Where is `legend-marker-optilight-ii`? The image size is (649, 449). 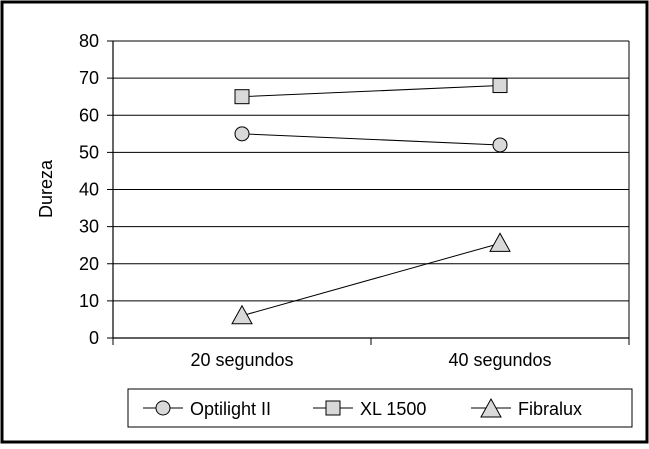
legend-marker-optilight-ii is located at coordinates (163, 408).